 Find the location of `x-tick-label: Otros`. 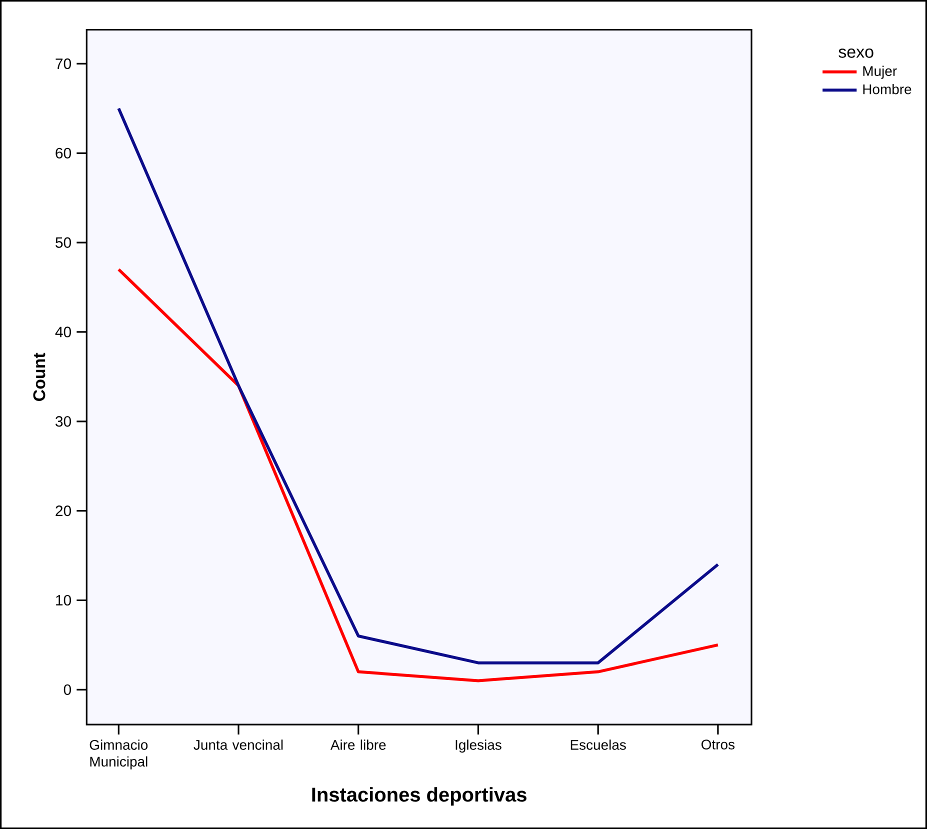

x-tick-label: Otros is located at coordinates (718, 745).